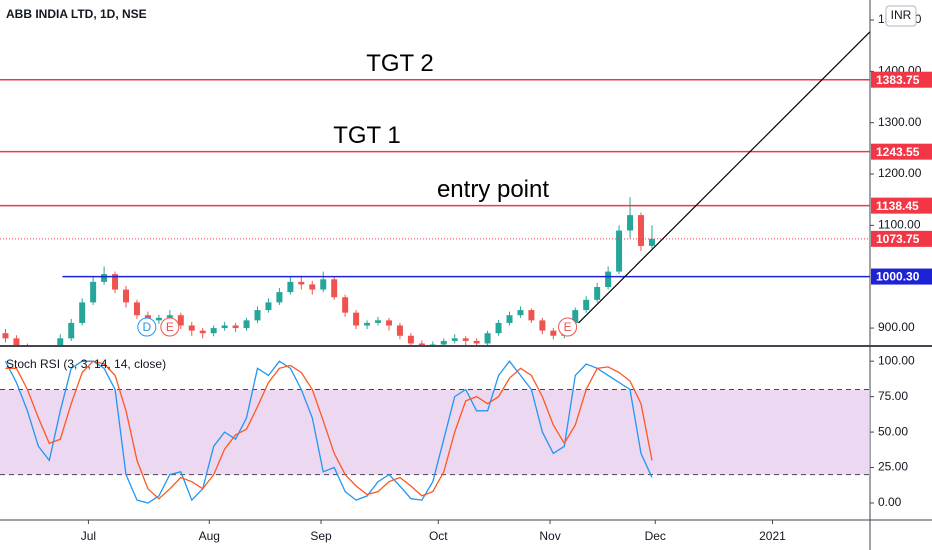  What do you see at coordinates (493, 189) in the screenshot?
I see `level-name: entry point` at bounding box center [493, 189].